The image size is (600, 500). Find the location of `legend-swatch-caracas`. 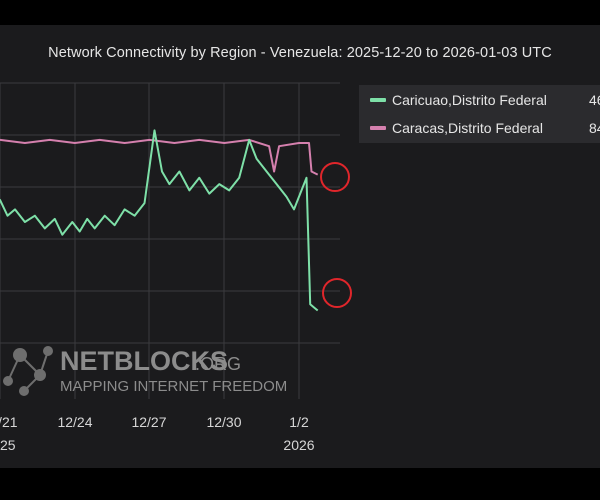

legend-swatch-caracas is located at coordinates (378, 128).